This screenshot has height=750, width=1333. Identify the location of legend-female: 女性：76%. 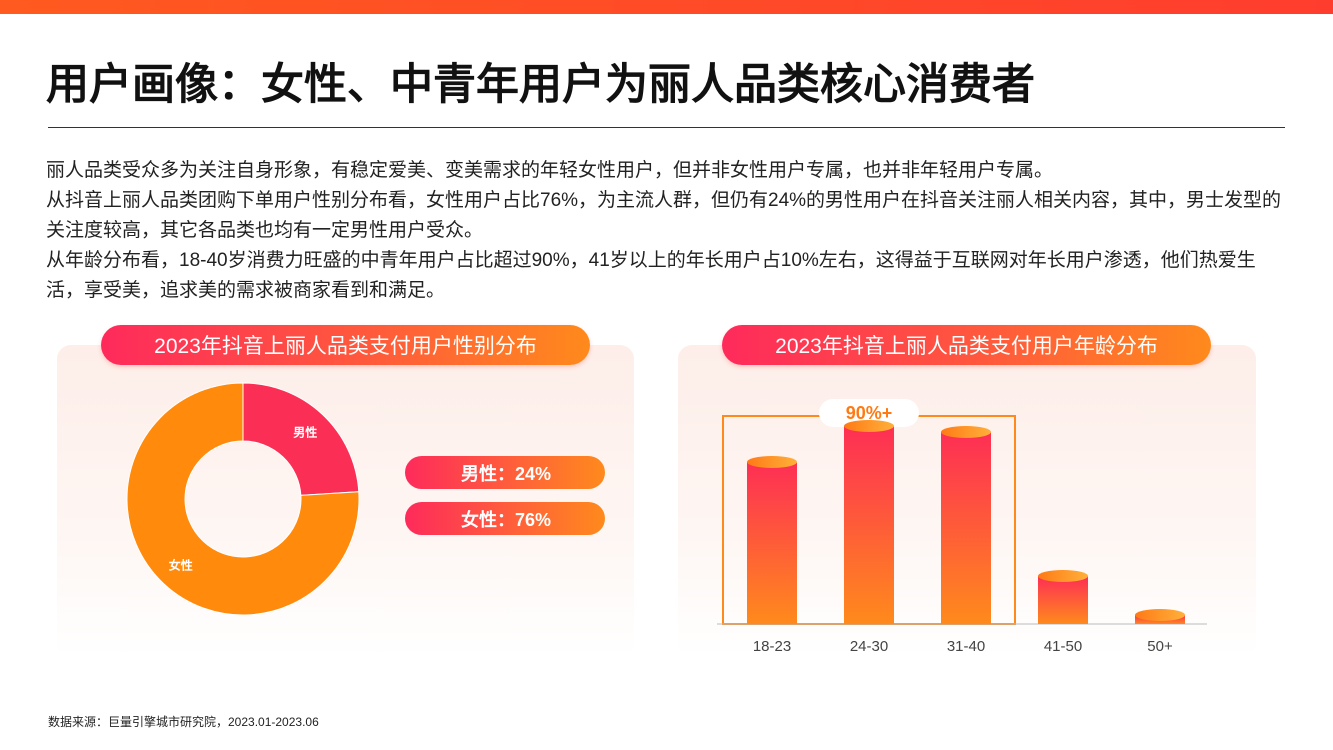
(505, 518).